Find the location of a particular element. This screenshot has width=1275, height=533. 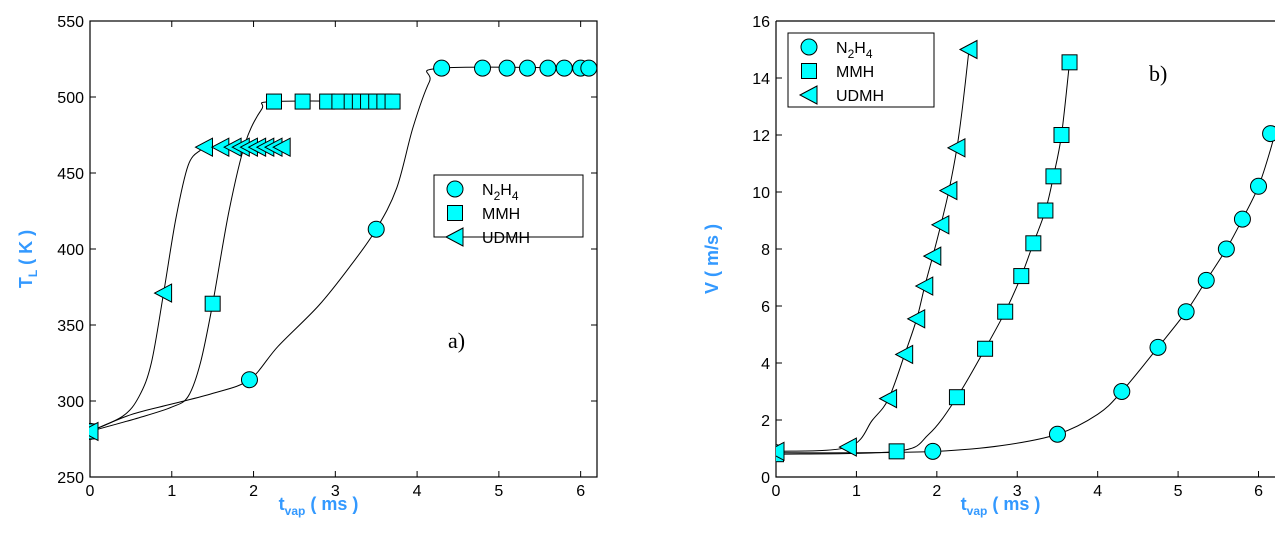

y-tick-label: 500 is located at coordinates (70, 98).